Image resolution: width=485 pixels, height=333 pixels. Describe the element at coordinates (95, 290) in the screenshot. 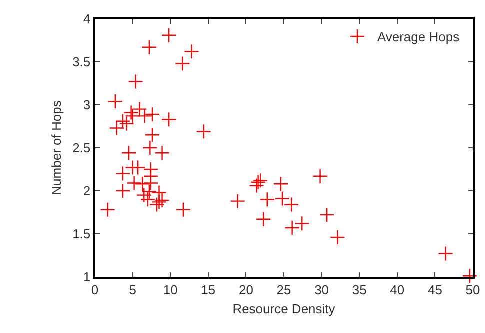

I see `x-tick-label: 0` at that location.